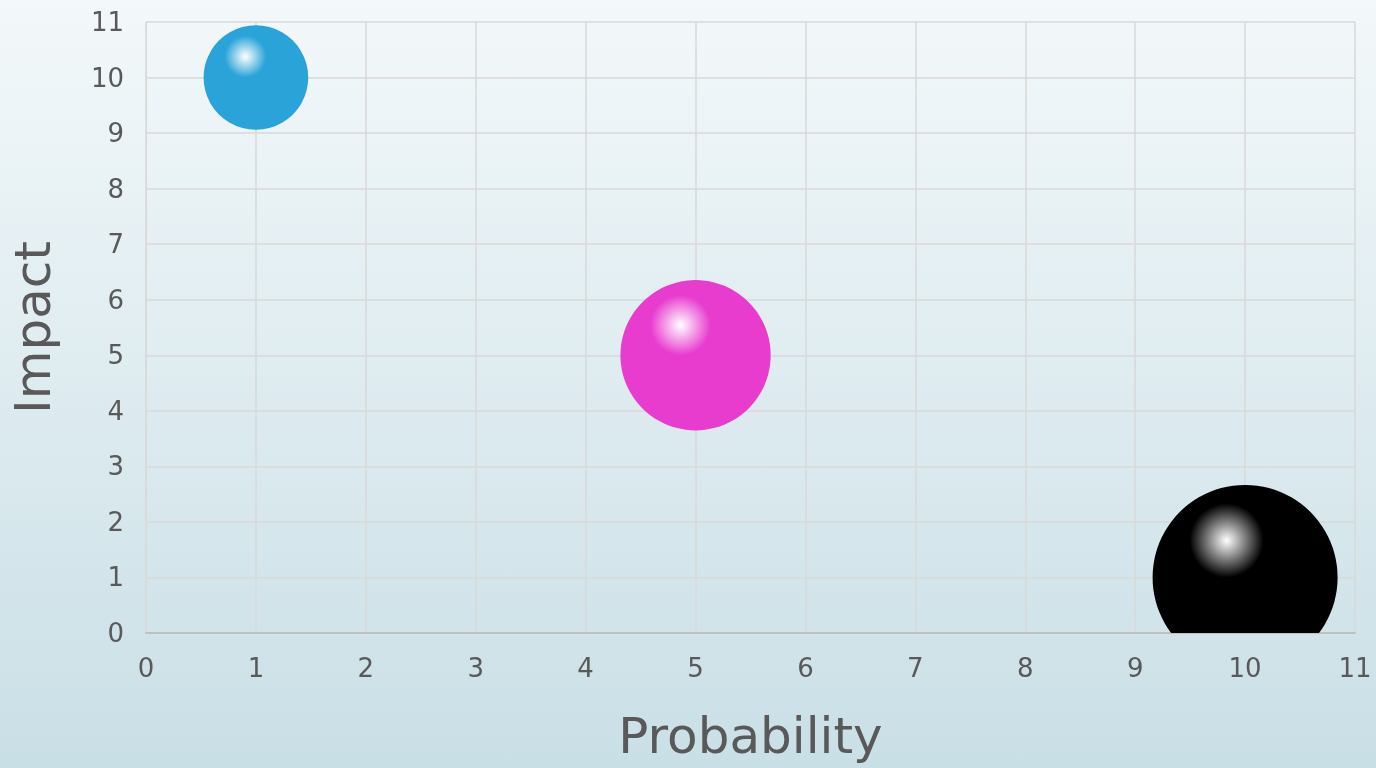 The height and width of the screenshot is (768, 1376). Describe the element at coordinates (115, 633) in the screenshot. I see `y-tick-label: 0` at that location.